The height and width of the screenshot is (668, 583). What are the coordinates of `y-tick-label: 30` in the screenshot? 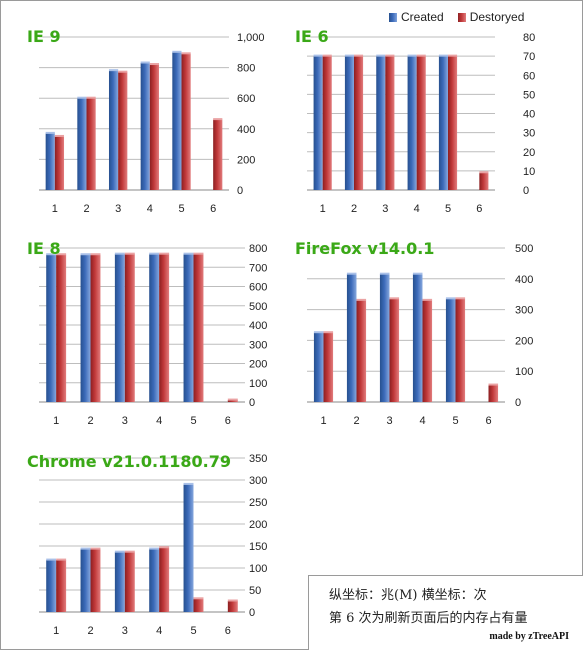 It's located at (529, 134).